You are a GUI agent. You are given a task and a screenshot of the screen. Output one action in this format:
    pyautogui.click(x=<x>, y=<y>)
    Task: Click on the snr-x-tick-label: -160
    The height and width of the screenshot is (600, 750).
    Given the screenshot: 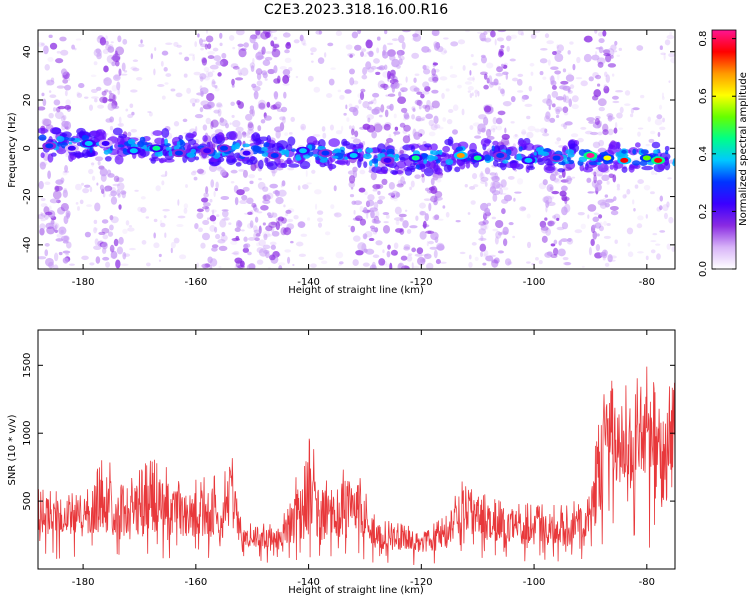 What is the action you would take?
    pyautogui.click(x=195, y=582)
    